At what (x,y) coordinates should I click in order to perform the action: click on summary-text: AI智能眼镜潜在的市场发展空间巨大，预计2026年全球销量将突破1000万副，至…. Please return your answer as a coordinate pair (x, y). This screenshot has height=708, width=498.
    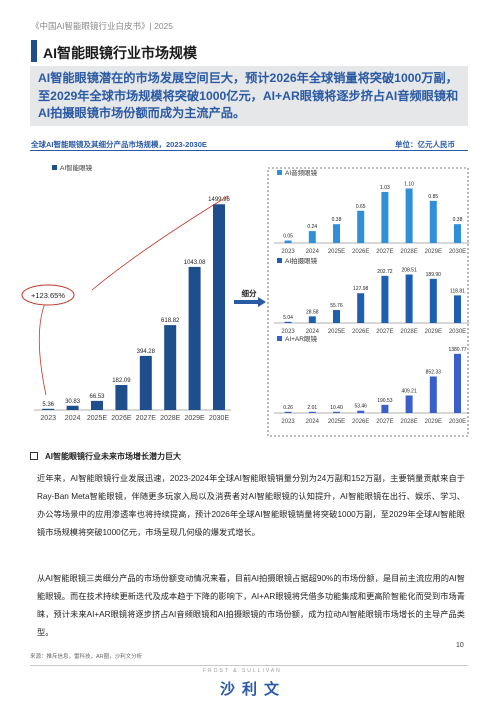
    Looking at the image, I should click on (248, 95).